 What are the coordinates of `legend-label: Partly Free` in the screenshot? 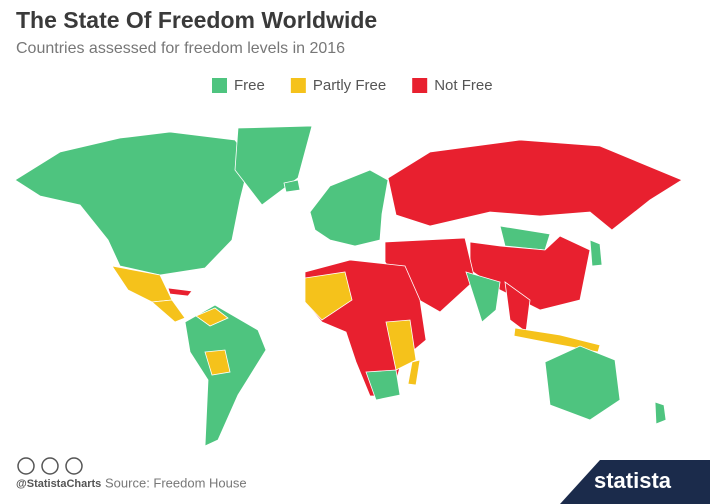 It's located at (349, 85).